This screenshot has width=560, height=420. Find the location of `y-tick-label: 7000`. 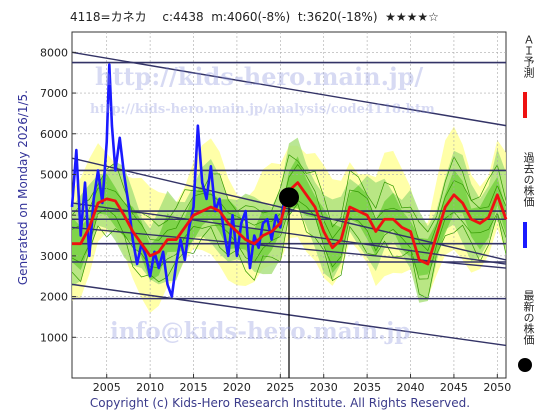

y-tick-label: 7000 is located at coordinates (54, 93).